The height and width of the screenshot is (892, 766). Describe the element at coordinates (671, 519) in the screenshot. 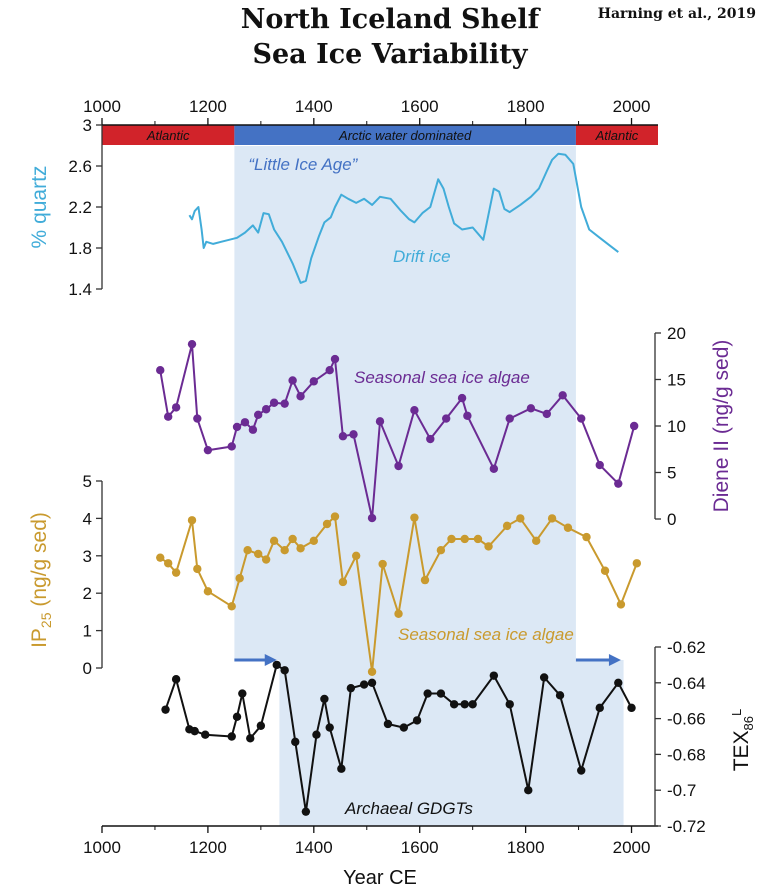

I see `diene-y-tick-label: 0` at that location.